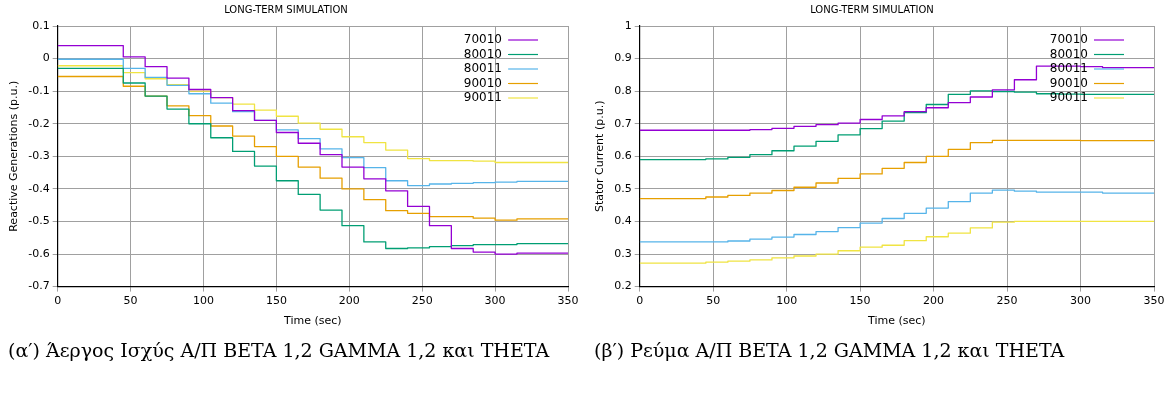 The image size is (1174, 412). Describe the element at coordinates (46, 58) in the screenshot. I see `y-tick-label: 0` at that location.